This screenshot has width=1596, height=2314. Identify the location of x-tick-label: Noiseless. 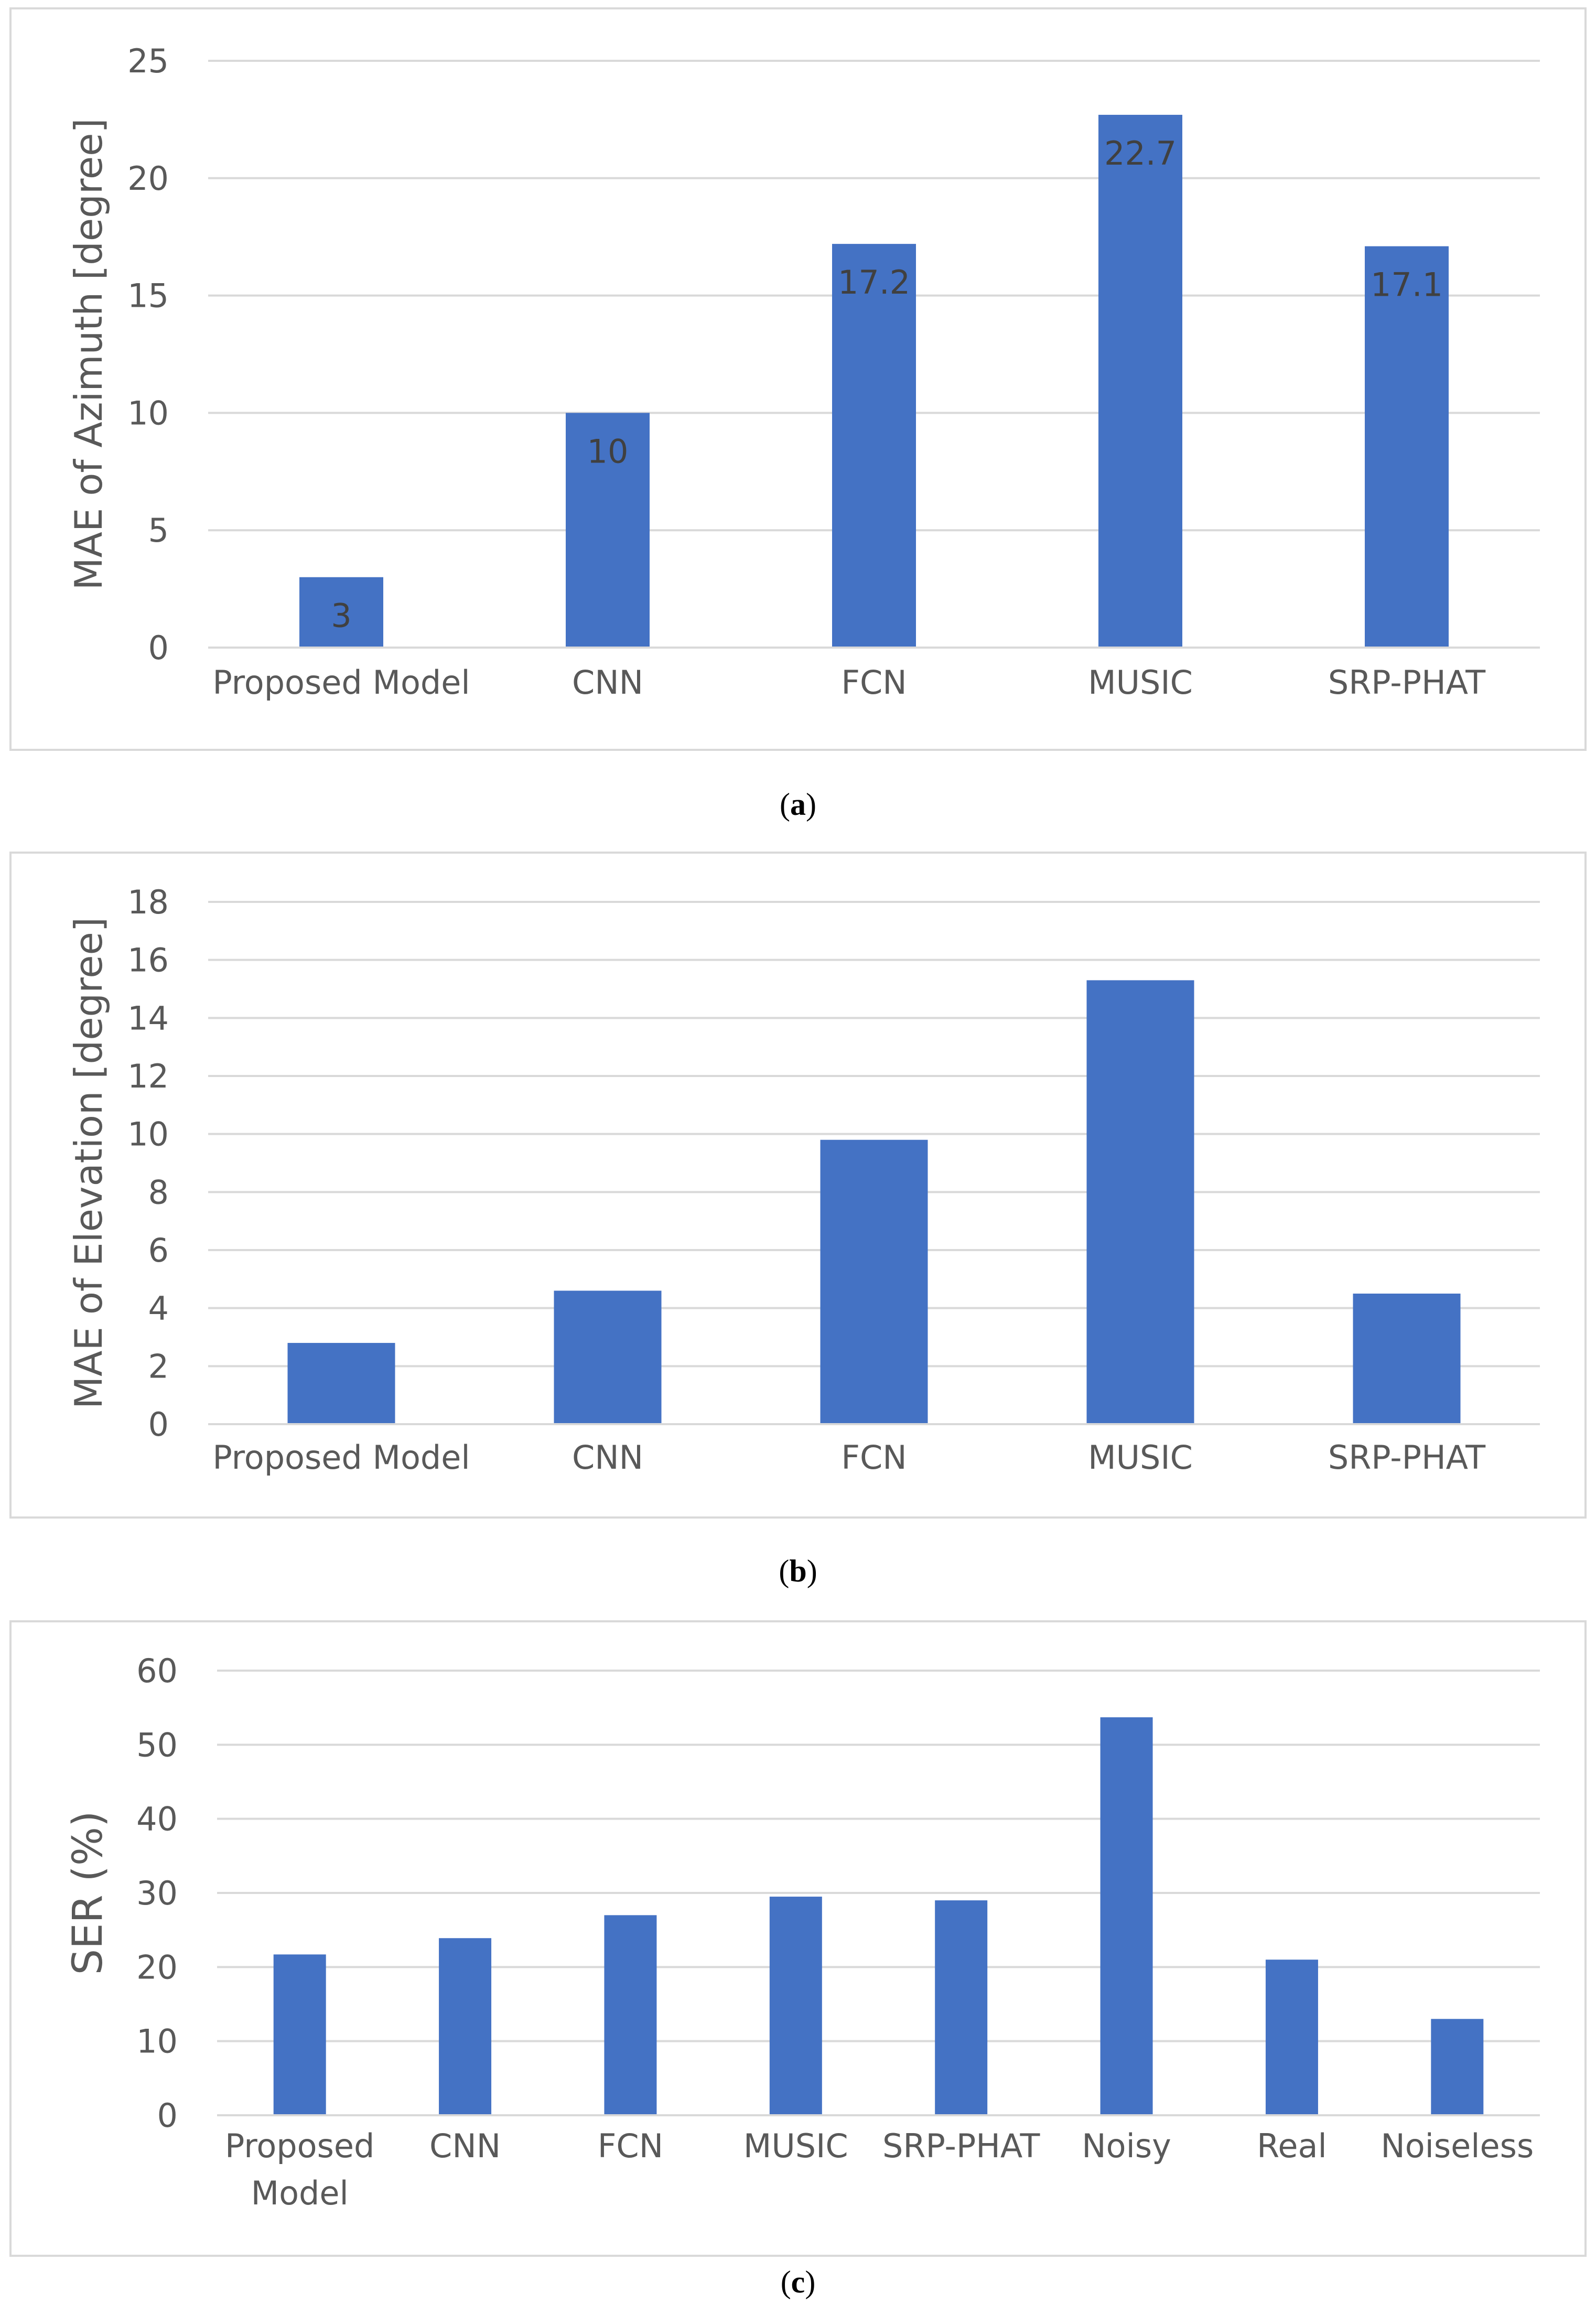
(1457, 2146).